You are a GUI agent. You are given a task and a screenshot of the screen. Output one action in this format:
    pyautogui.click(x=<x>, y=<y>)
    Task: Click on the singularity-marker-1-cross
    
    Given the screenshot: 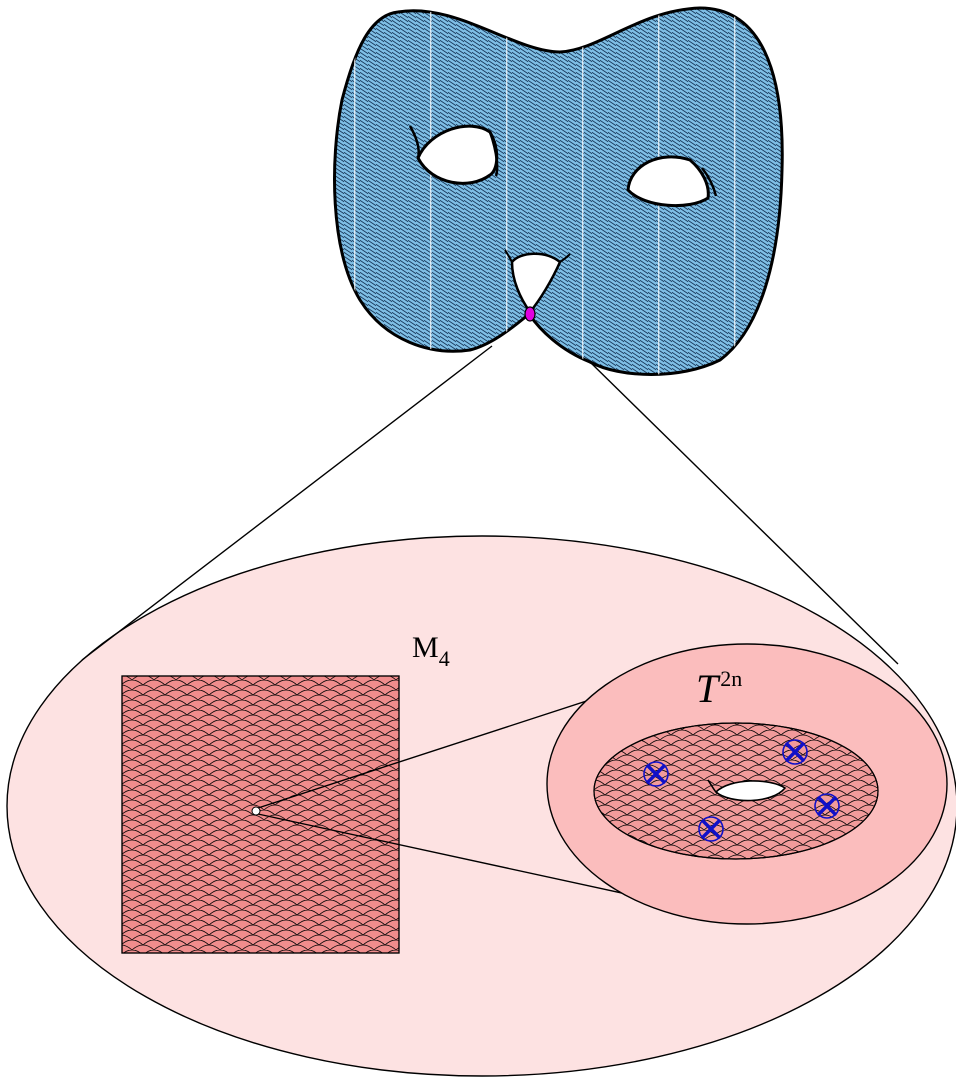 What is the action you would take?
    pyautogui.click(x=656, y=774)
    